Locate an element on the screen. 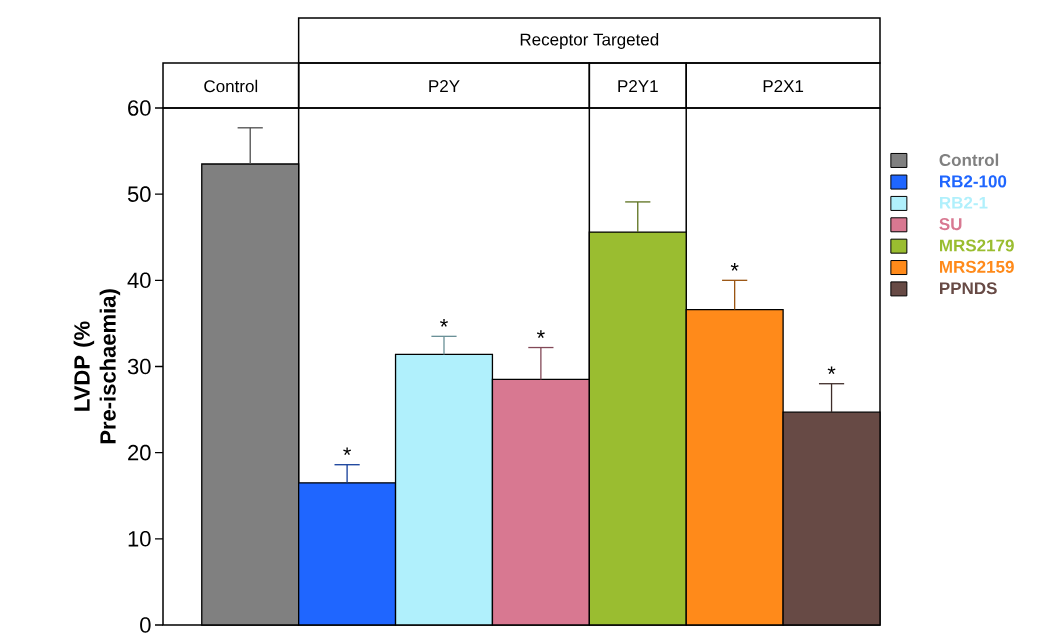  legend-label: PPNDS is located at coordinates (968, 288).